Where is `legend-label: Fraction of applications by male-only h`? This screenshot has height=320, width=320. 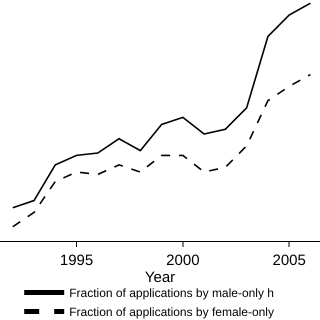 legend-label: Fraction of applications by male-only h is located at coordinates (171, 293).